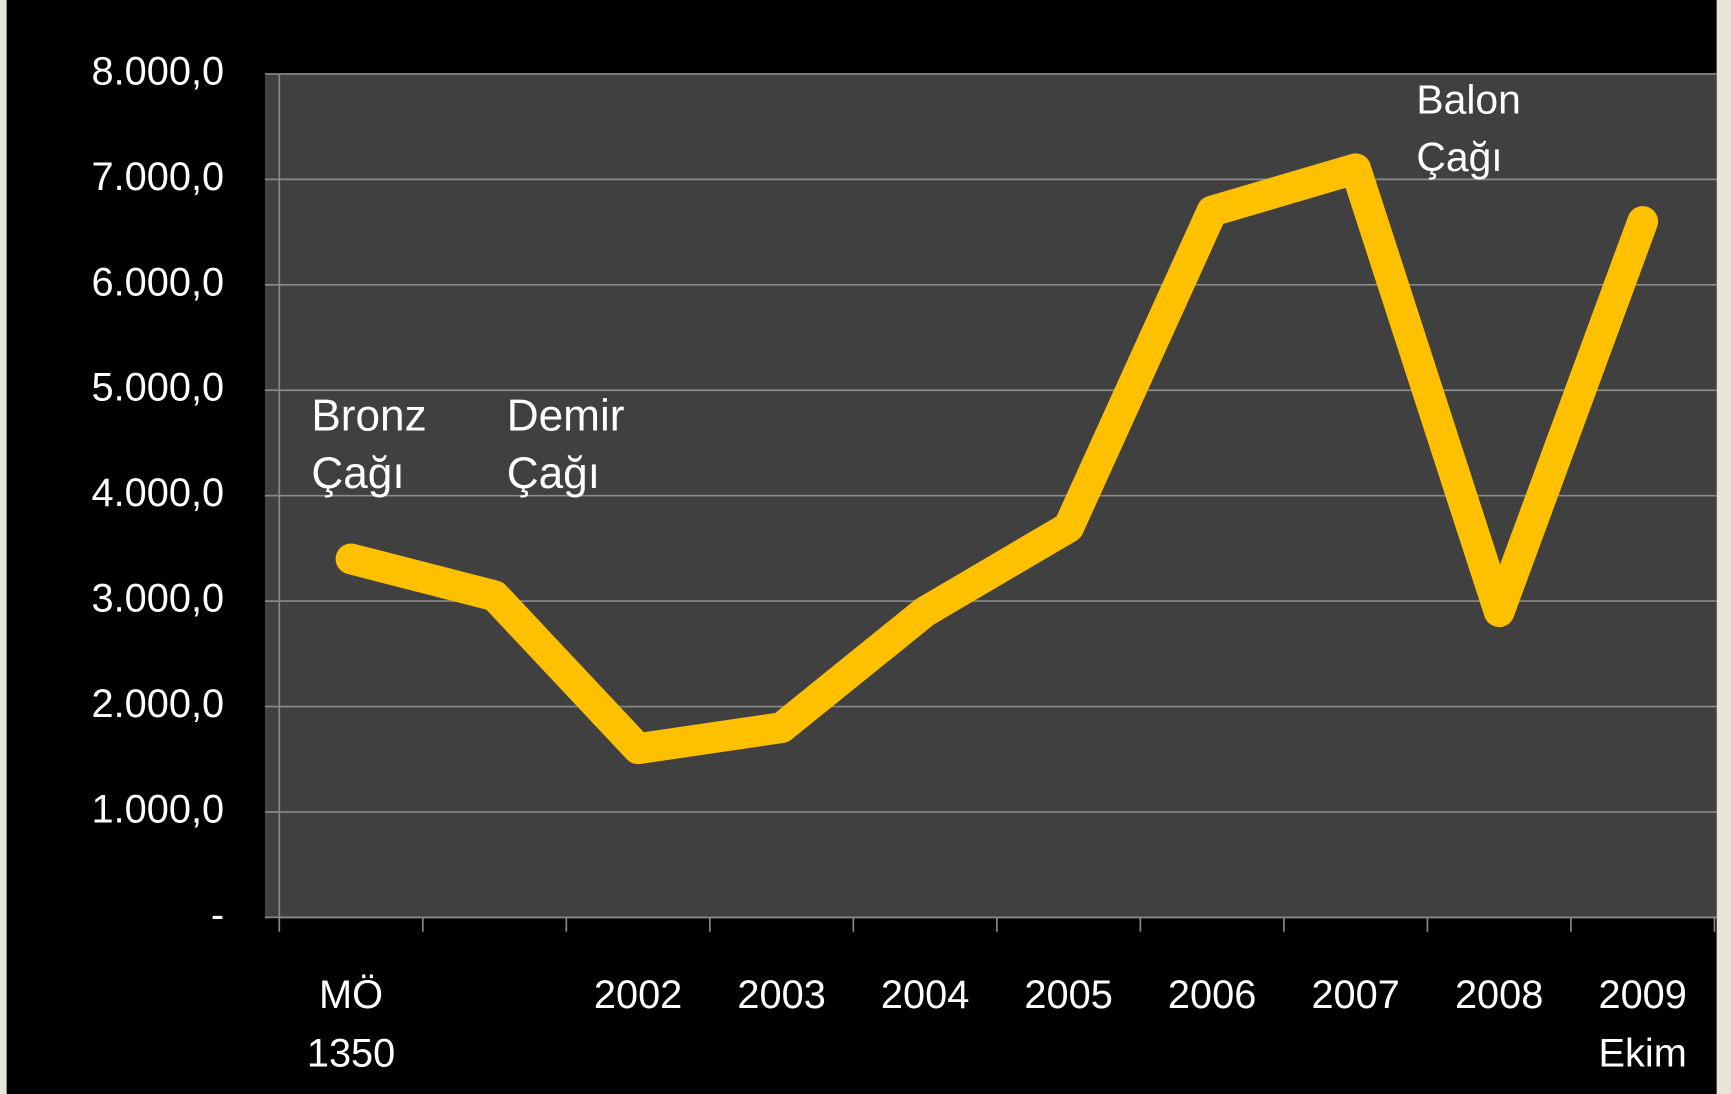  Describe the element at coordinates (1642, 1023) in the screenshot. I see `x-tick-label: 2009 Ekim` at that location.